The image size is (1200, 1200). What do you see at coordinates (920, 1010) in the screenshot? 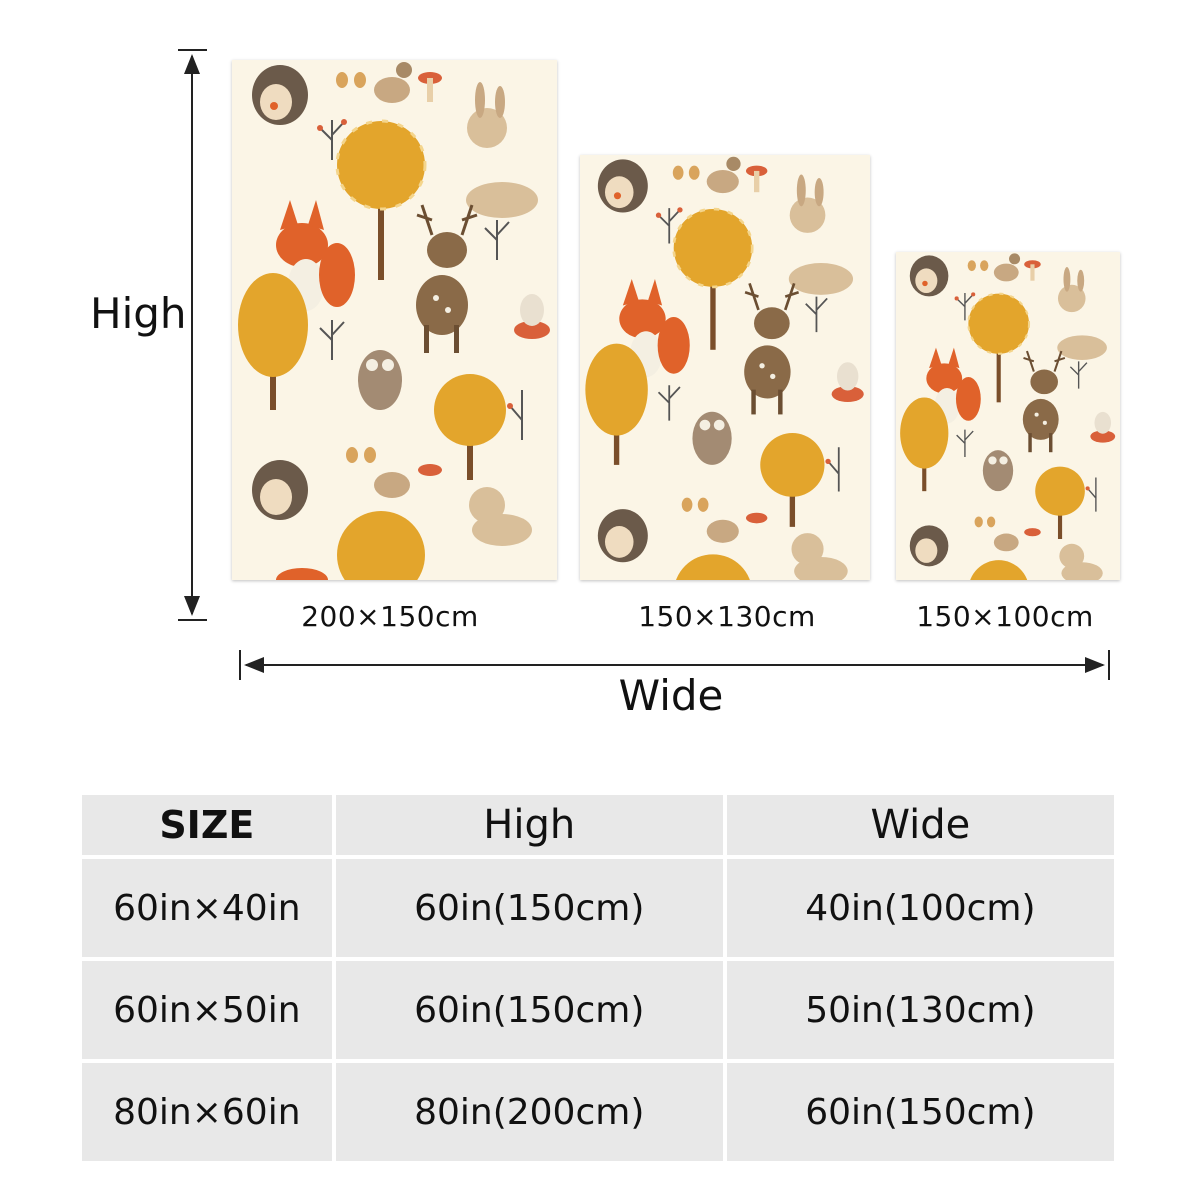
I see `wide-cell: 50in(130cm)` at bounding box center [920, 1010].